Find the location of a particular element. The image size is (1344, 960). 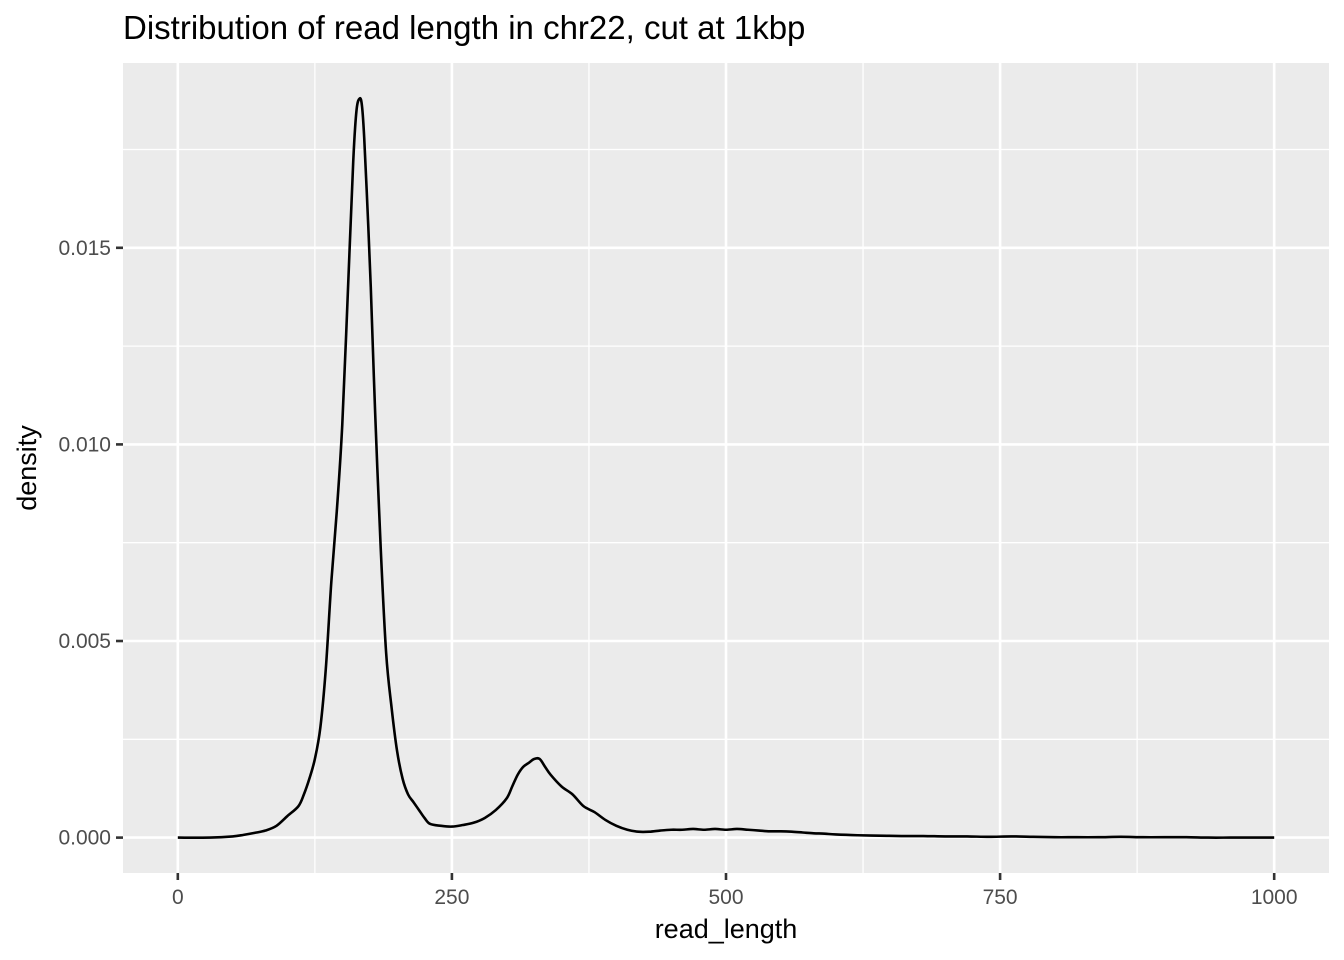

y-tick-label: 0.015 is located at coordinates (84, 248).